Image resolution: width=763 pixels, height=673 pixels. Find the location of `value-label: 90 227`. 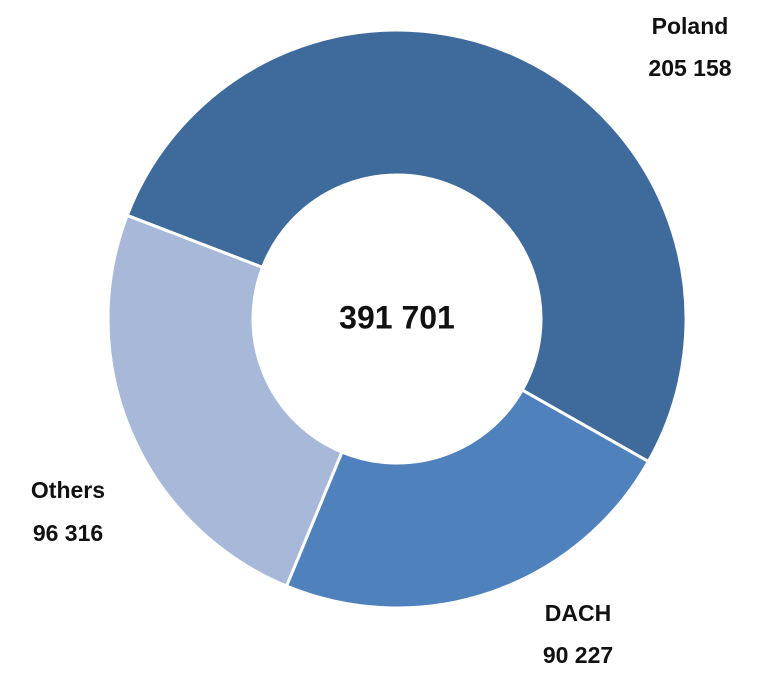

value-label: 90 227 is located at coordinates (578, 655).